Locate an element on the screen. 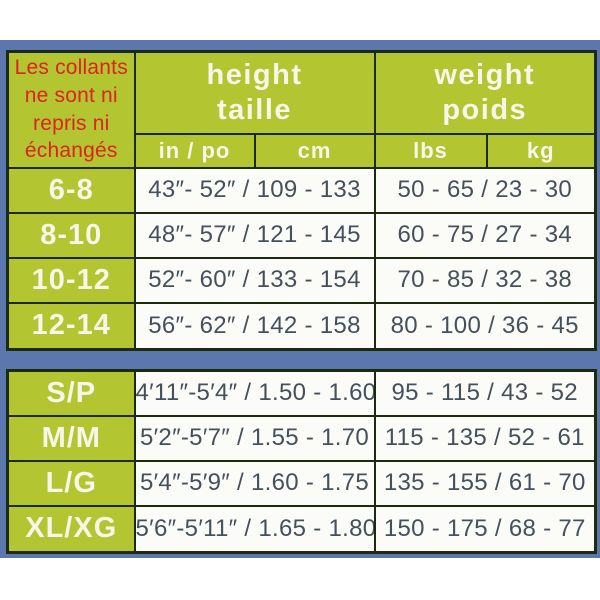 Image resolution: width=600 pixels, height=600 pixels. size-cell: 12-14 is located at coordinates (71, 326).